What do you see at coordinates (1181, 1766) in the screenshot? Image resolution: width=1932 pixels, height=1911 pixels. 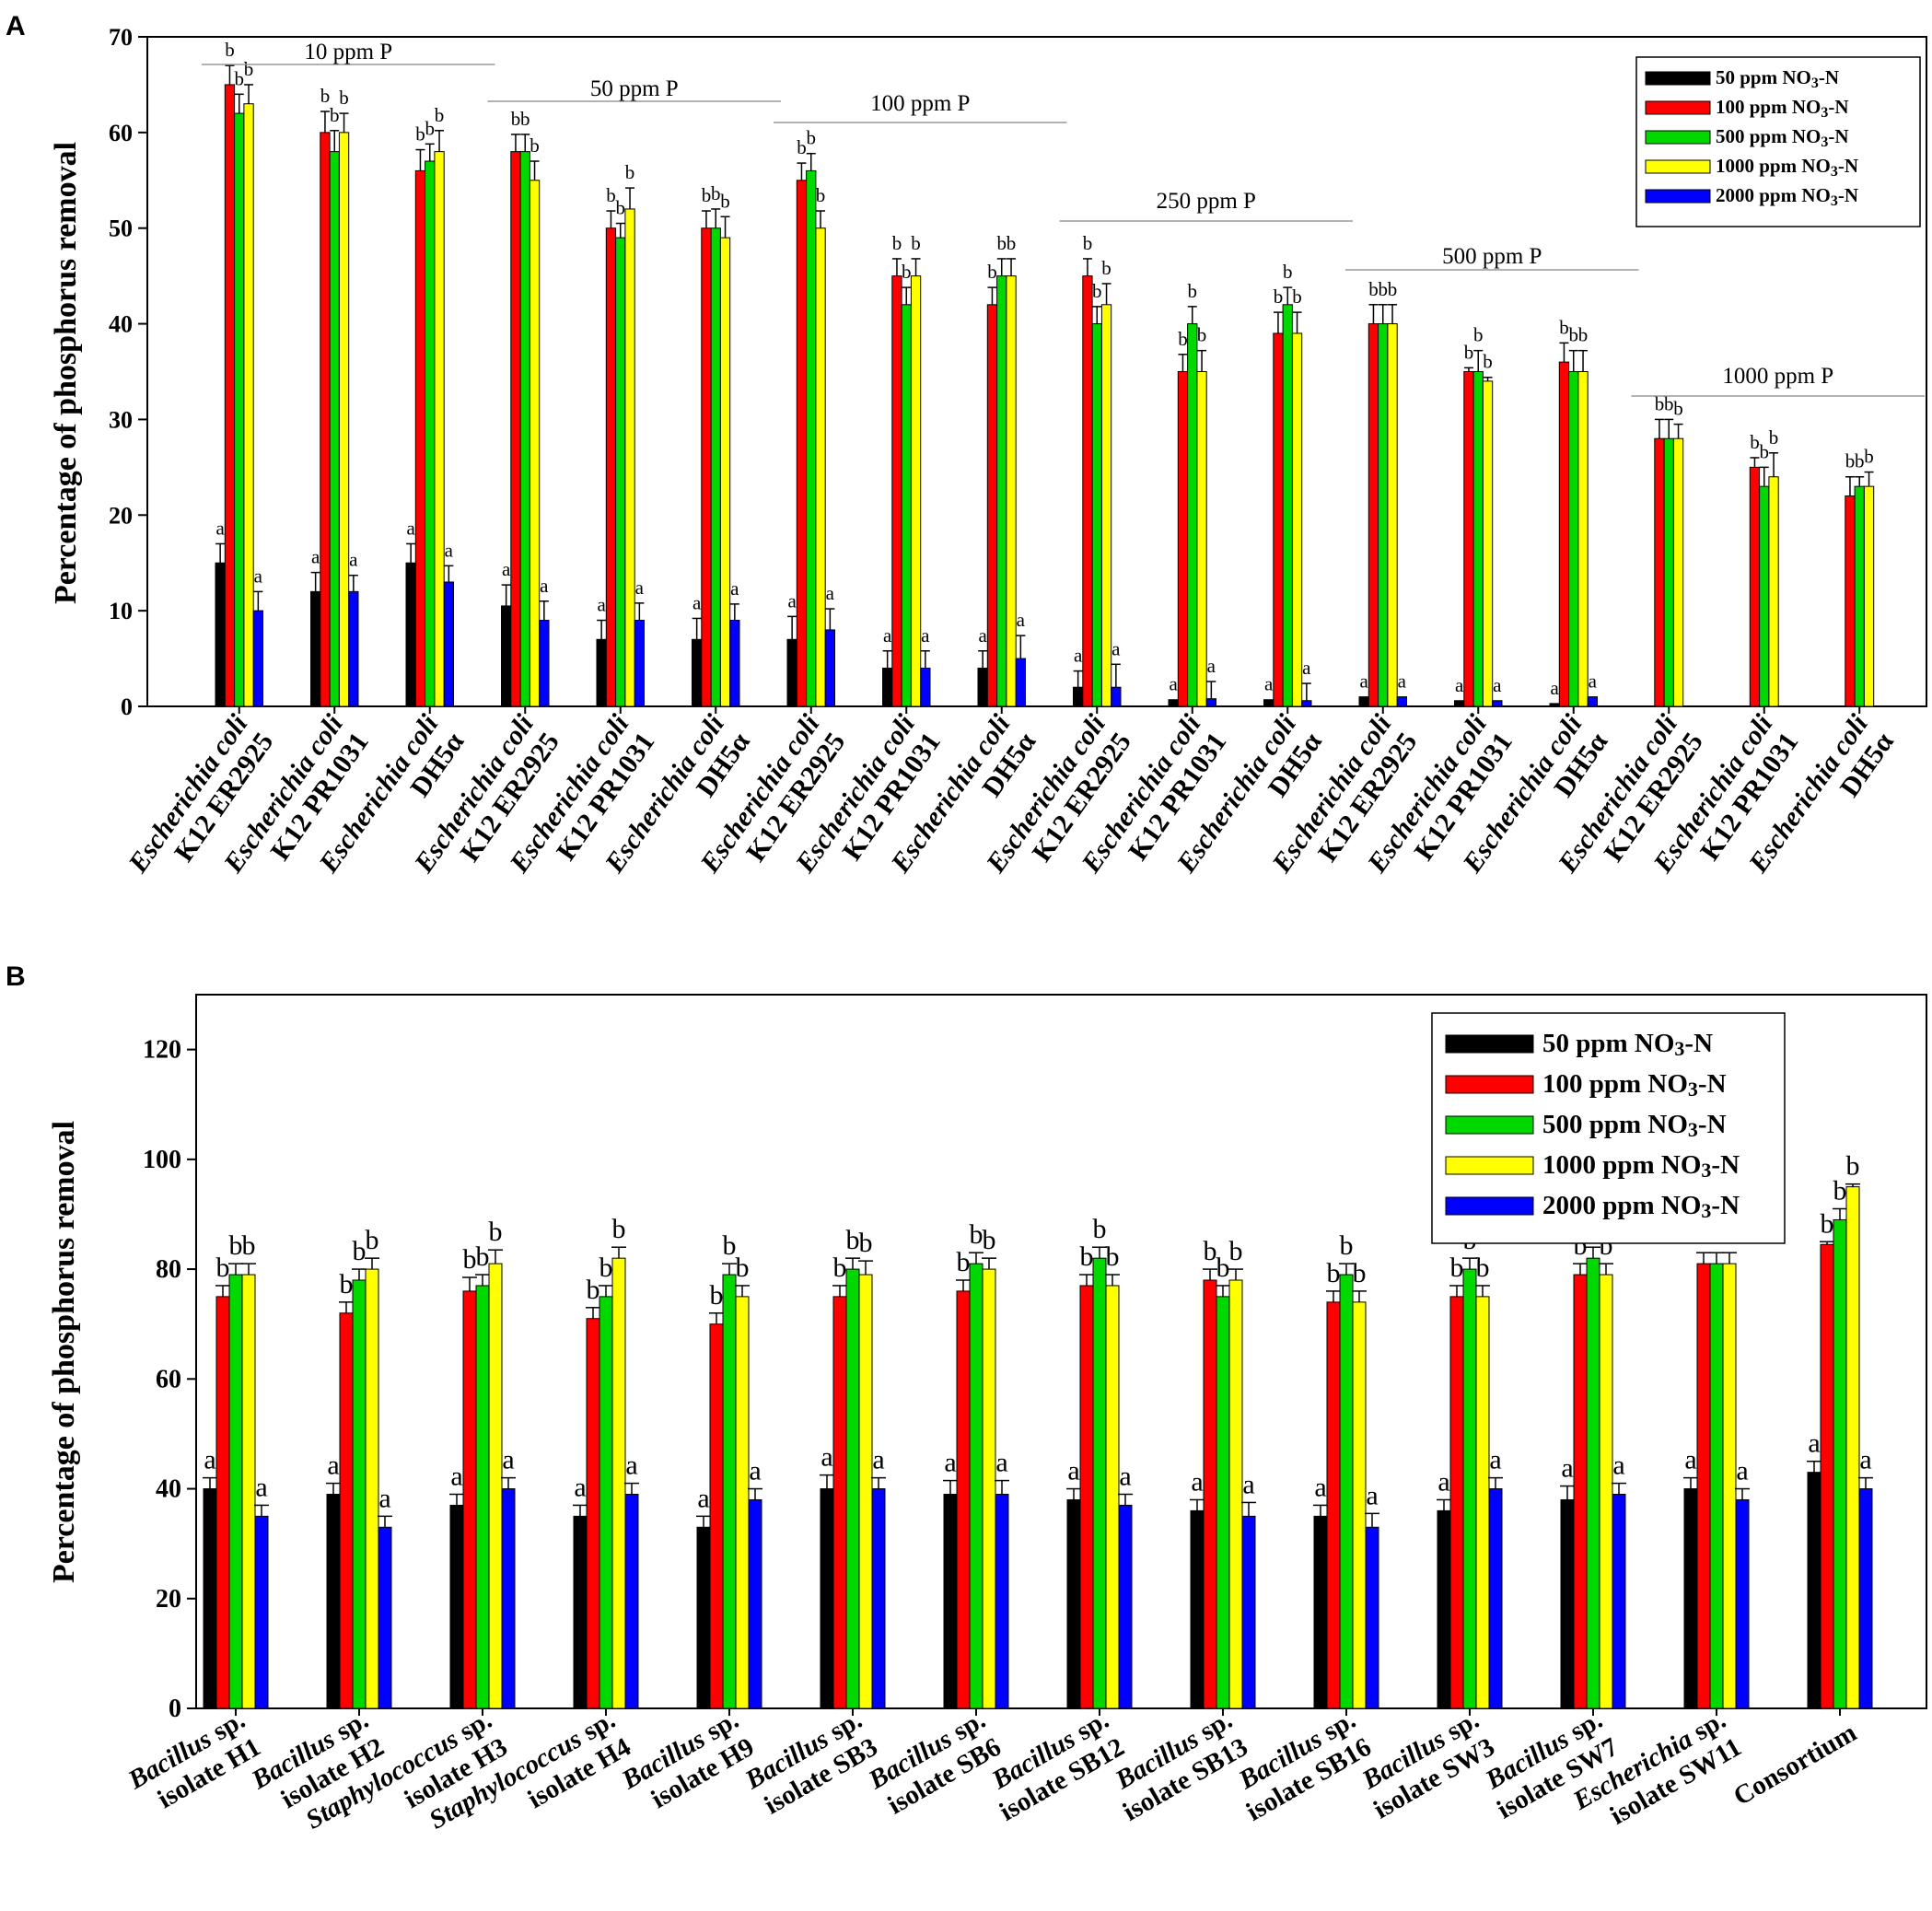 I see `category-label: Bacillus sp.isolate SB13` at bounding box center [1181, 1766].